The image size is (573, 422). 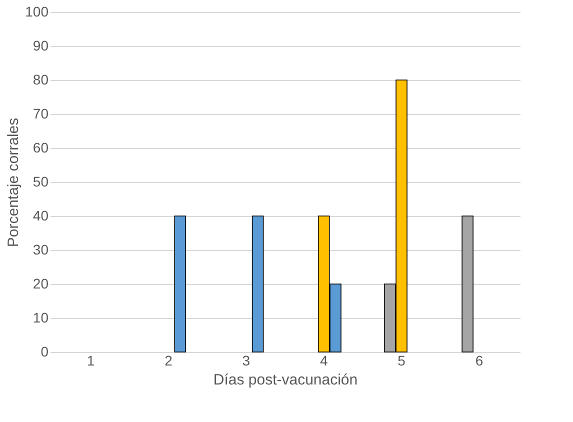 I want to click on x-tick-label: 5, so click(x=402, y=360).